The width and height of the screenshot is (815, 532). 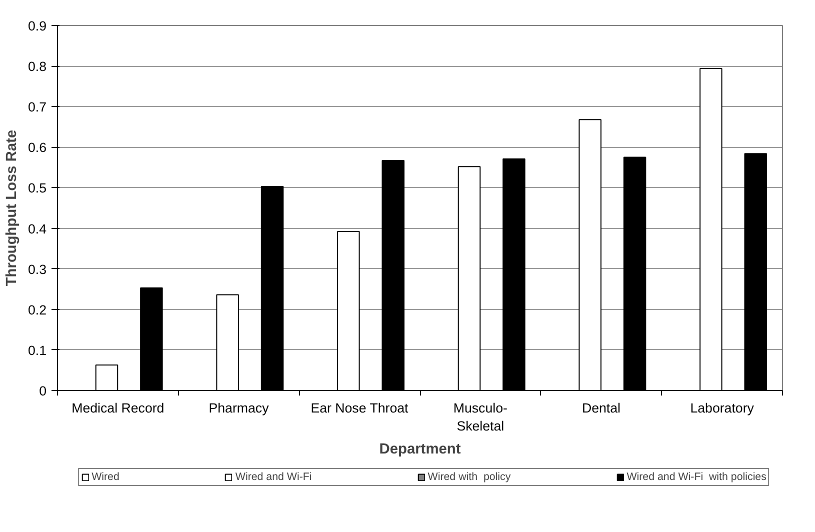 I want to click on y-tick-label: 0.1, so click(x=37, y=350).